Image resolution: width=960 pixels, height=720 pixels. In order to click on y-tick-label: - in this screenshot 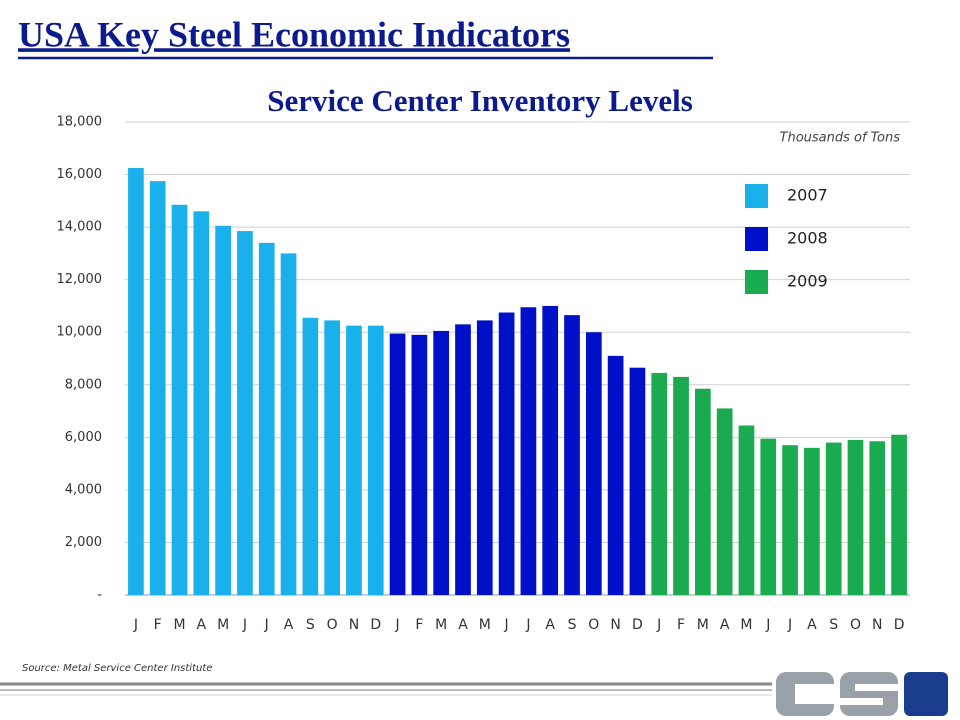, I will do `click(99, 595)`.